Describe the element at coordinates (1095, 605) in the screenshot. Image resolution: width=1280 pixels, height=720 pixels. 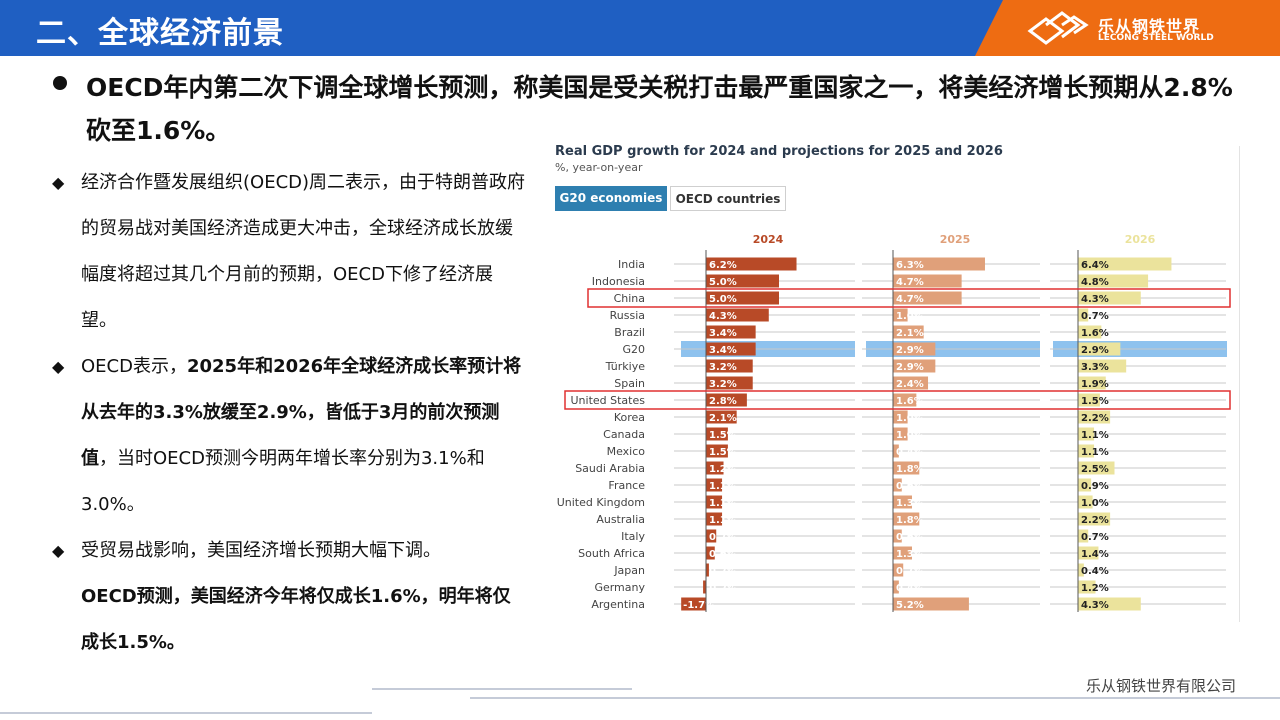
I see `value-label: 4.3%` at that location.